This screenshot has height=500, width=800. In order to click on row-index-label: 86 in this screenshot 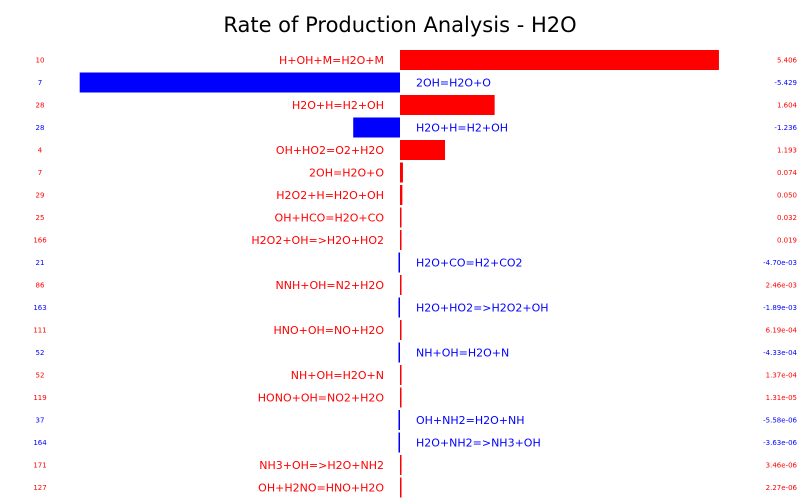, I will do `click(40, 286)`.